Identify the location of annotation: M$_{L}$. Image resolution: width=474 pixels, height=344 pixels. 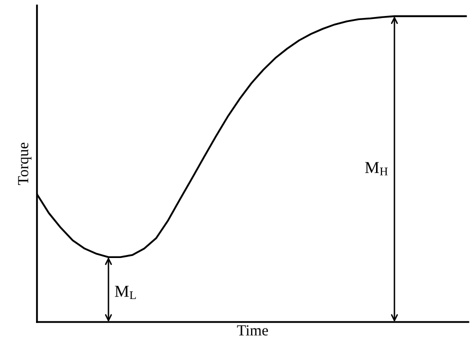
(125, 293).